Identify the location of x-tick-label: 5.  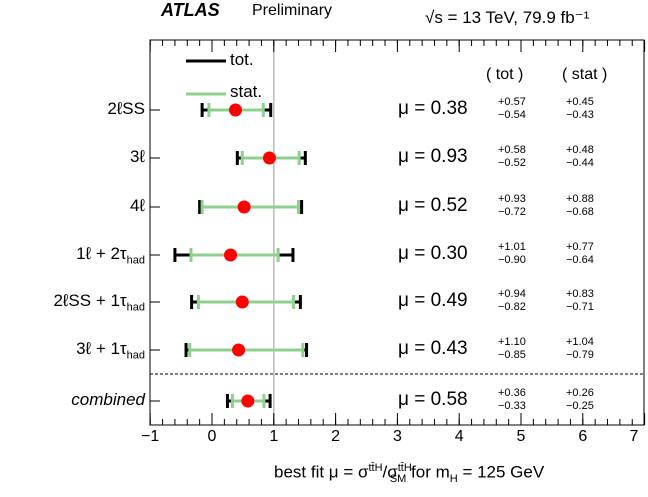
(521, 436).